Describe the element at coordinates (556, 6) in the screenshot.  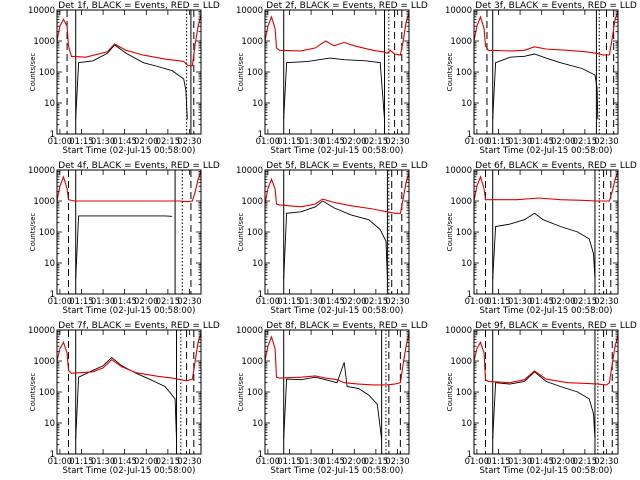
I see `chart-title: Det 3f, BLACK = Events, RED = LLD` at that location.